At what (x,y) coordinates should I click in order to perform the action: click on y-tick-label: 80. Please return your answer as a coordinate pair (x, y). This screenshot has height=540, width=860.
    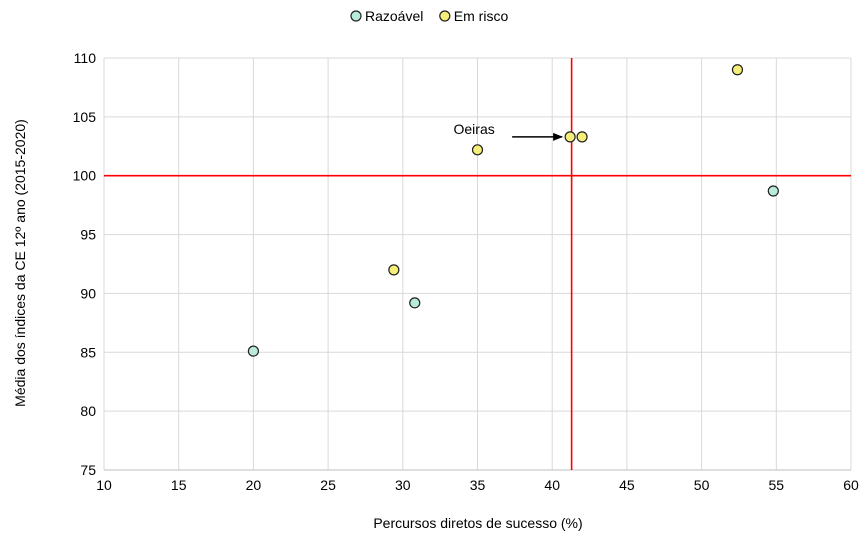
    Looking at the image, I should click on (88, 411).